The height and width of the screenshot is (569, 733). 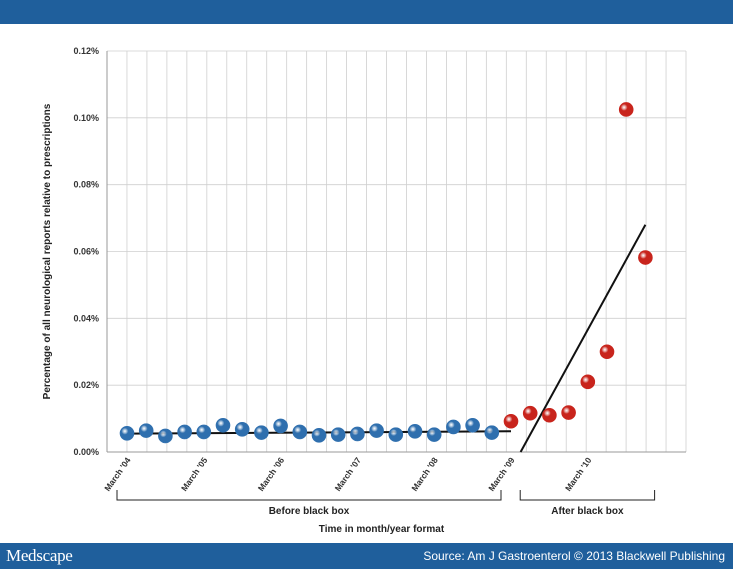 I want to click on before-bracket-label: Before black box, so click(x=309, y=511).